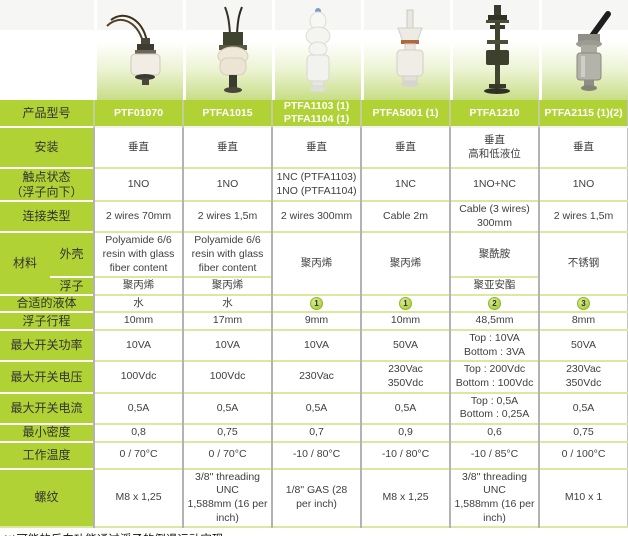  I want to click on product-photo-ptfa5001, so click(405, 50).